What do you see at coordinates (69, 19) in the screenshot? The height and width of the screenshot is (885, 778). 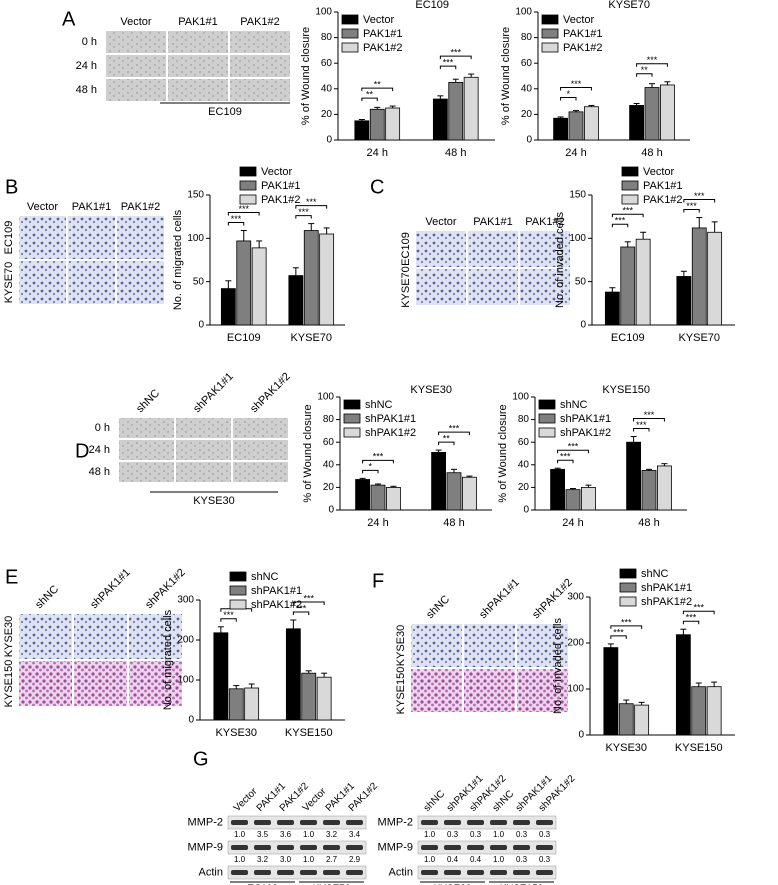 I see `panel-label: A` at bounding box center [69, 19].